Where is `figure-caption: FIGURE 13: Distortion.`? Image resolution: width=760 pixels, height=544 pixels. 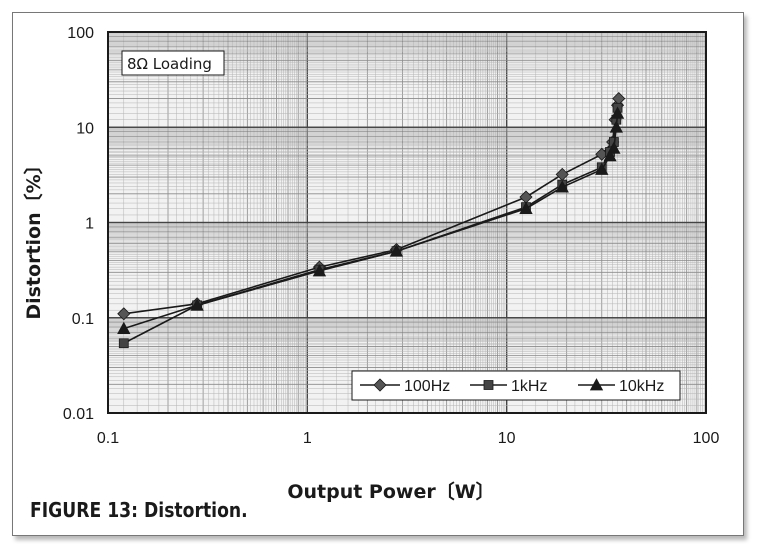 figure-caption: FIGURE 13: Distortion. is located at coordinates (139, 510).